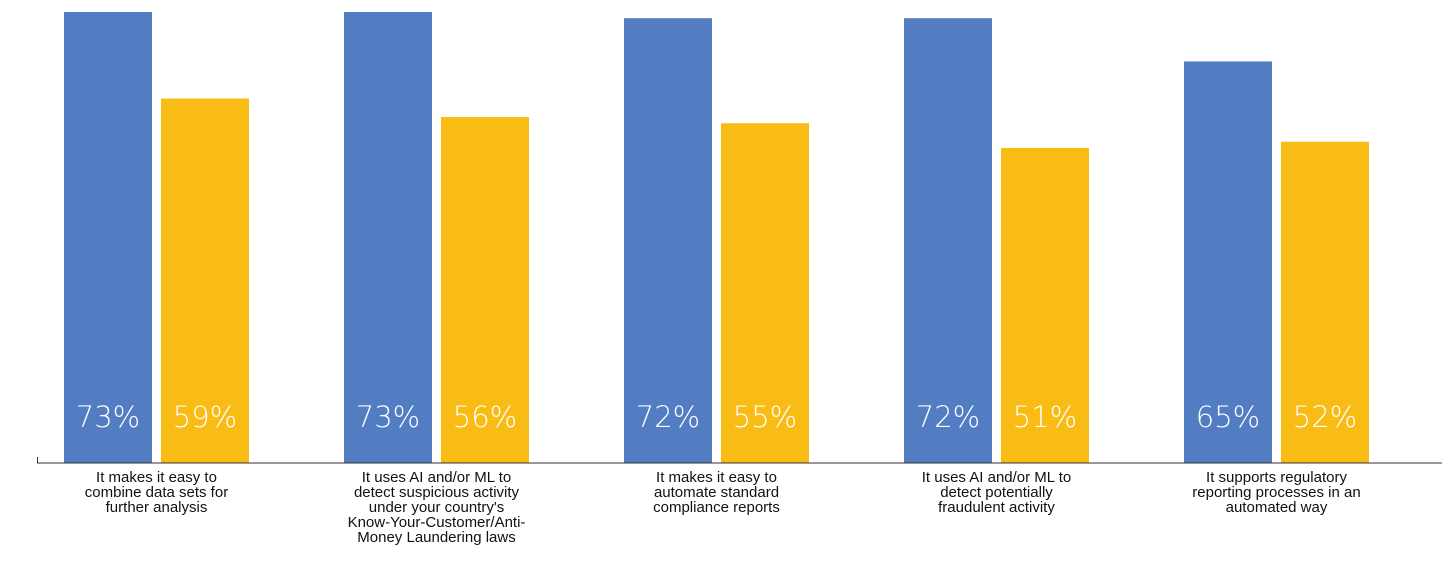  I want to click on value-label-series2-cat4: 51%, so click(1045, 417).